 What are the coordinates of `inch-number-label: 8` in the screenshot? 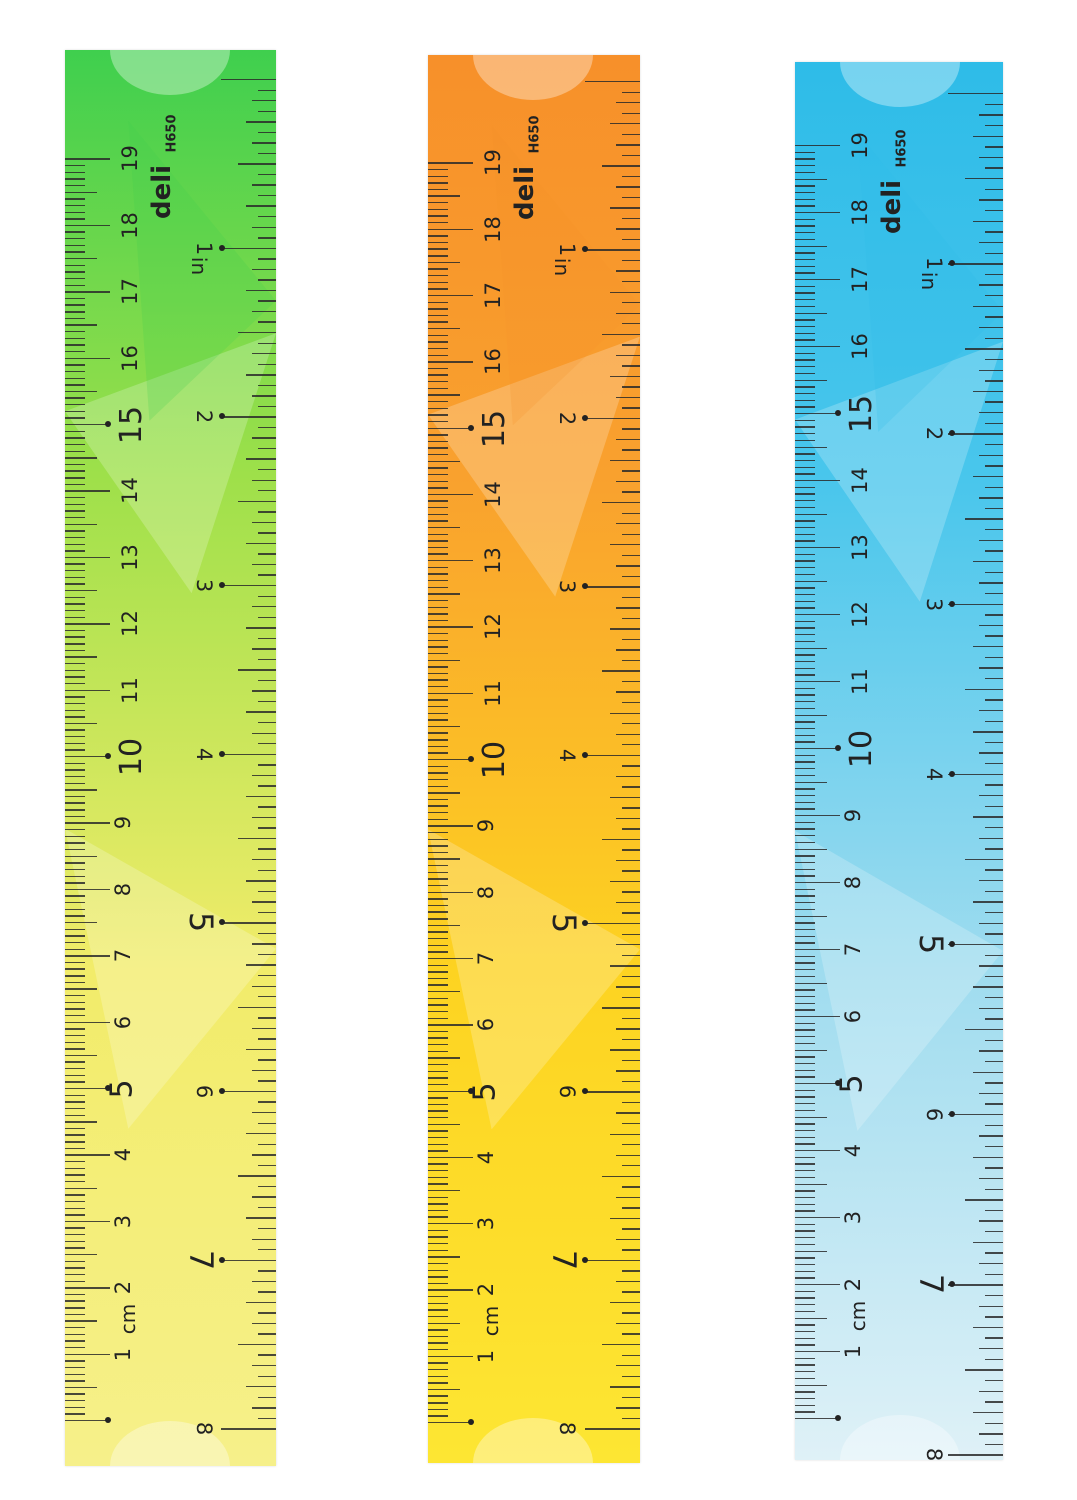 It's located at (567, 1429).